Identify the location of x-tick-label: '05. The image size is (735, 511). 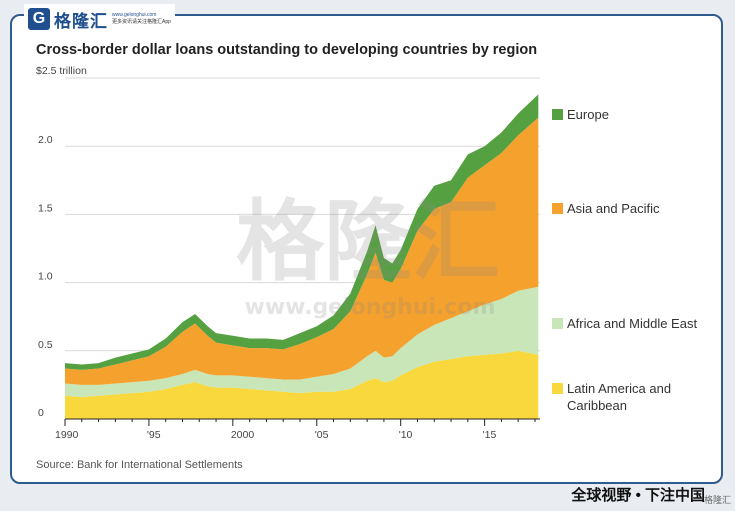
(322, 435).